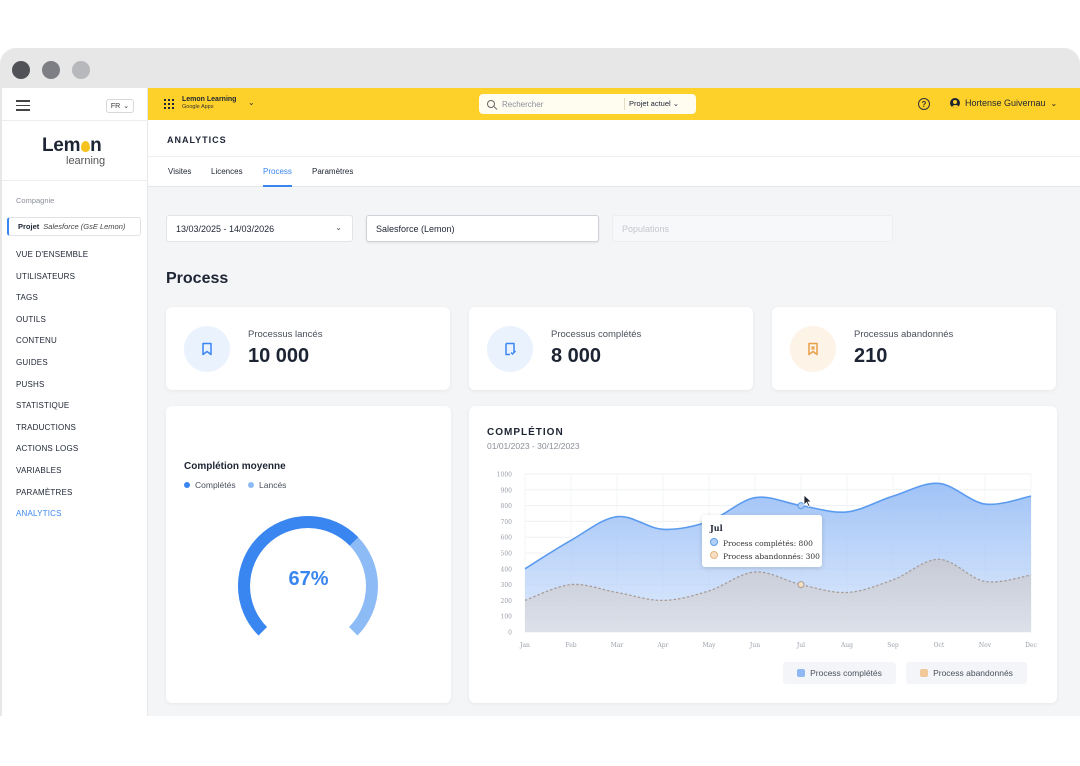 The image size is (1080, 766). Describe the element at coordinates (839, 673) in the screenshot. I see `legend-process-completed: Process complétés` at that location.